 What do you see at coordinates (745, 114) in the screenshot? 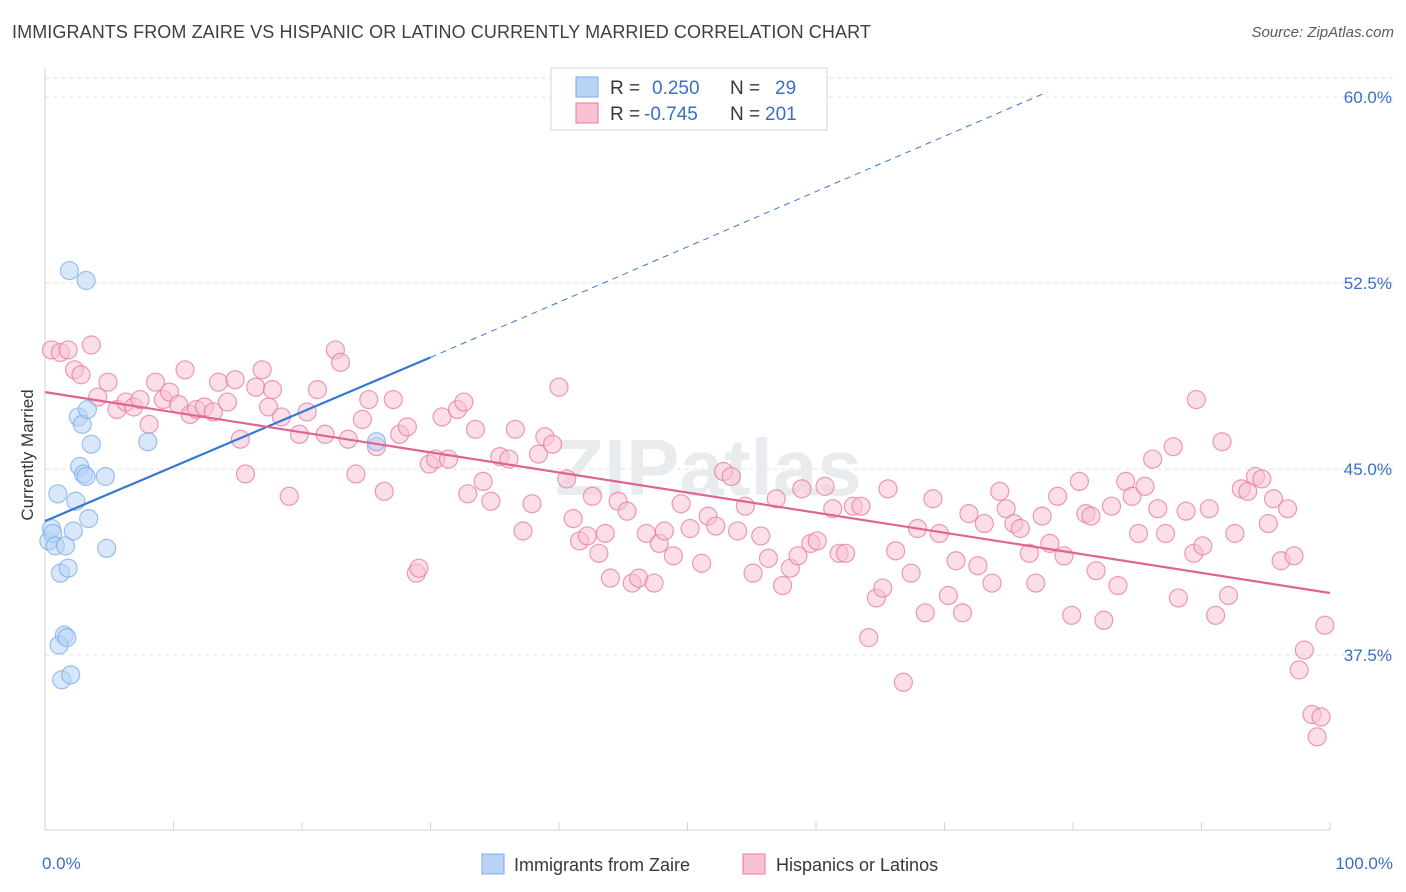
I see `legend-n-label-latino: N =` at bounding box center [745, 114].